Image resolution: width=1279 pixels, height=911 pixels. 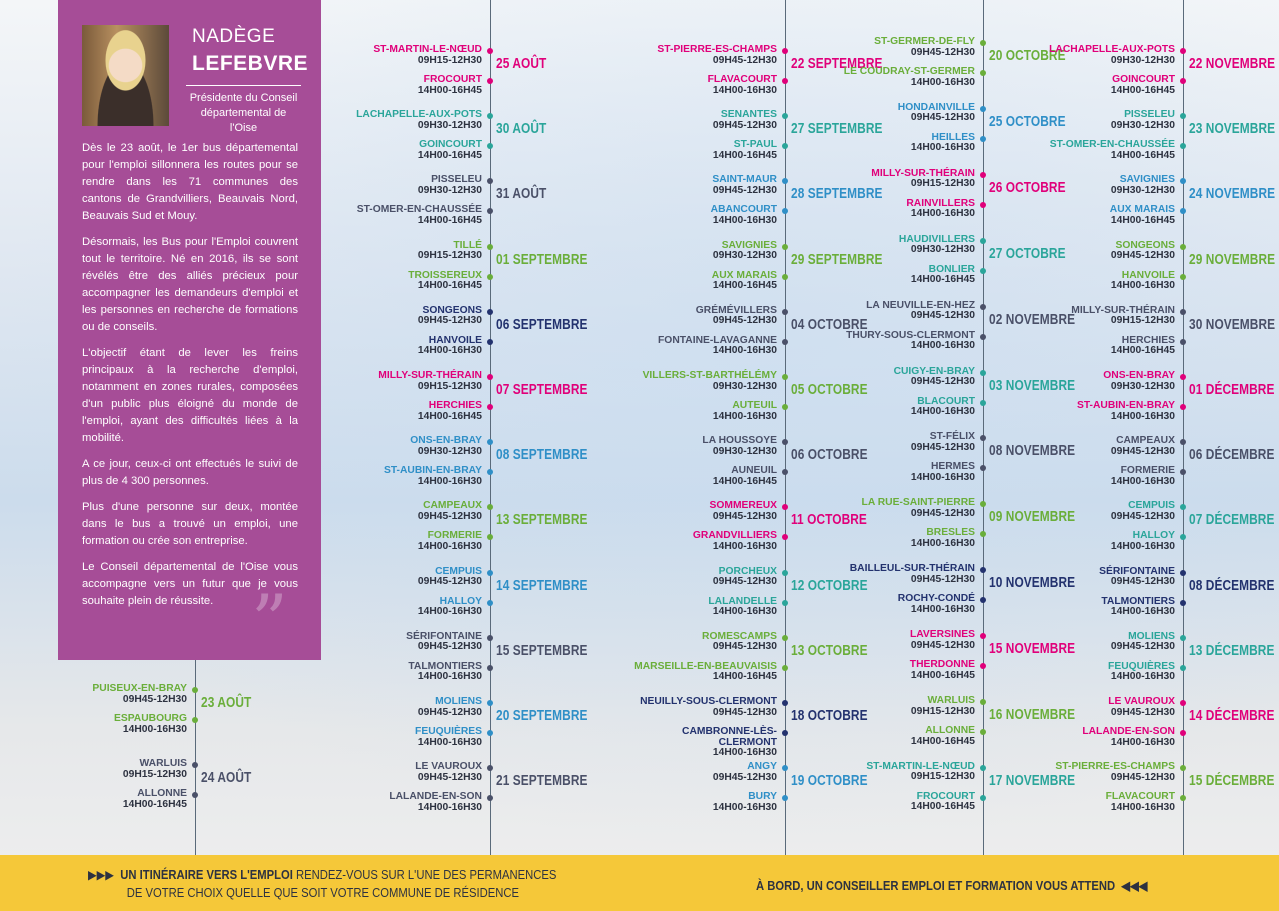 What do you see at coordinates (739, 441) in the screenshot?
I see `stop-name: LA HOUSSOYE` at bounding box center [739, 441].